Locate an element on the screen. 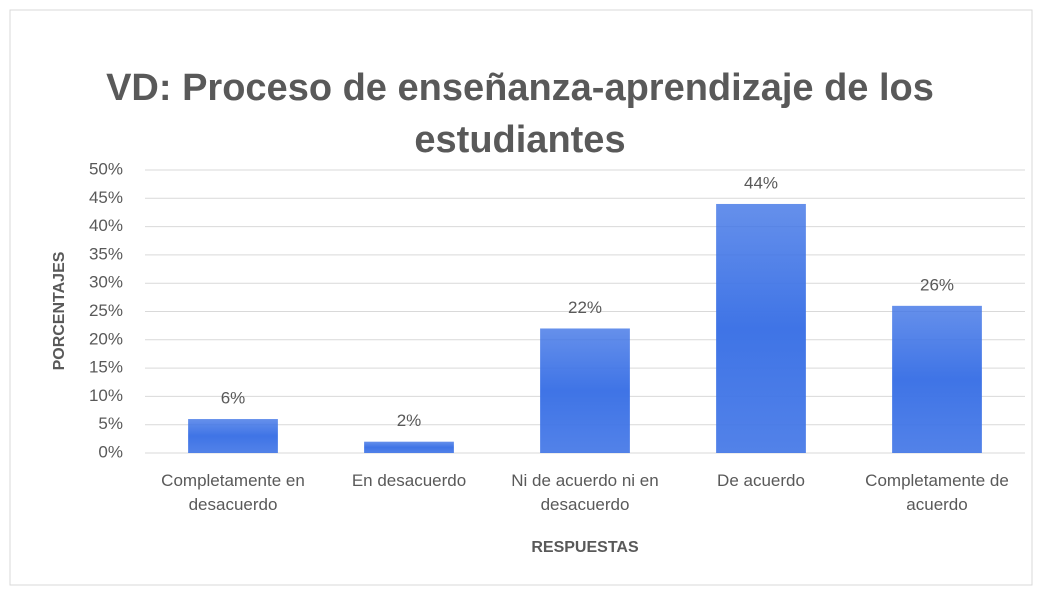 The width and height of the screenshot is (1042, 591). x-axis-label: RESPUESTAS is located at coordinates (585, 547).